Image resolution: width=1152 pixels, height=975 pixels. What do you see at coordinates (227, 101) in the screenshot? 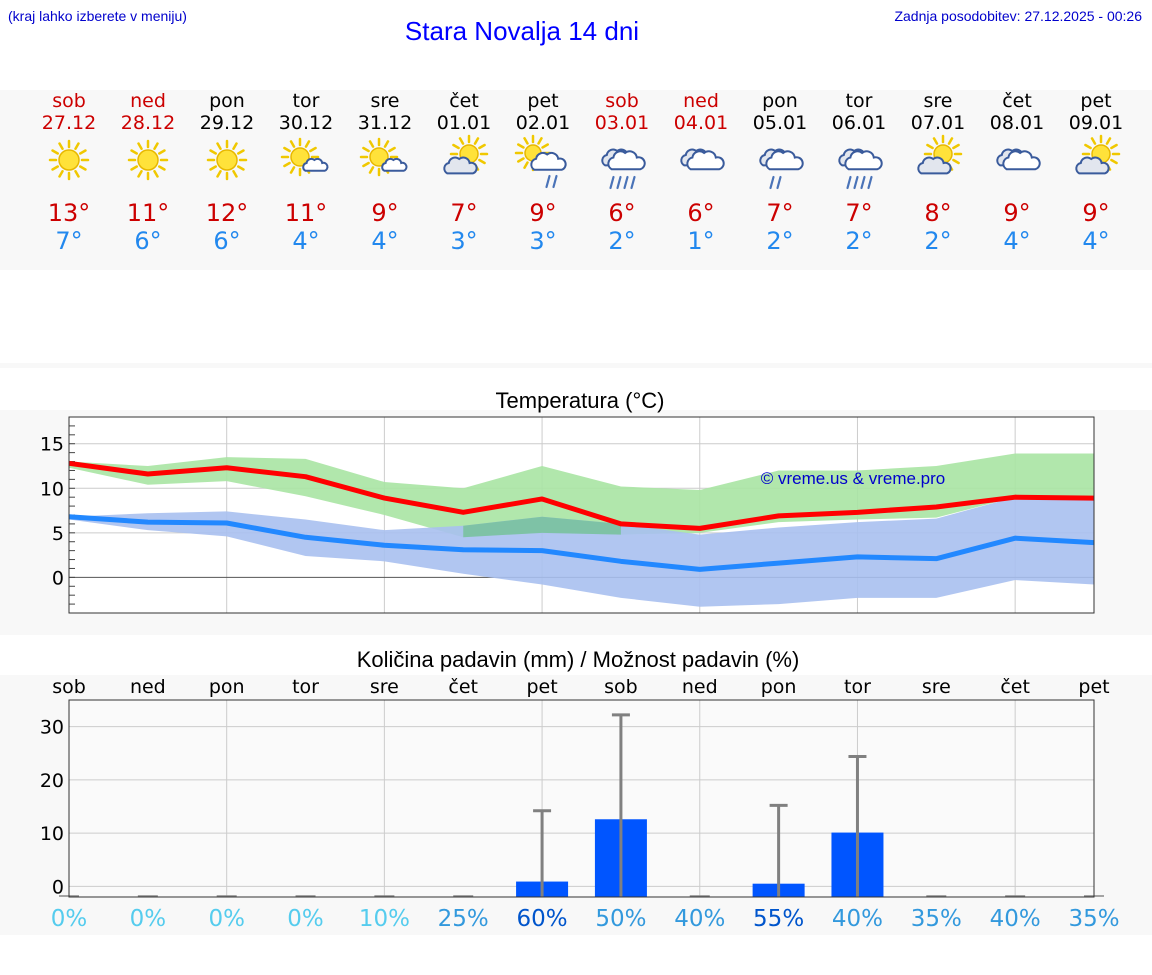
I see `day-name: pon` at bounding box center [227, 101].